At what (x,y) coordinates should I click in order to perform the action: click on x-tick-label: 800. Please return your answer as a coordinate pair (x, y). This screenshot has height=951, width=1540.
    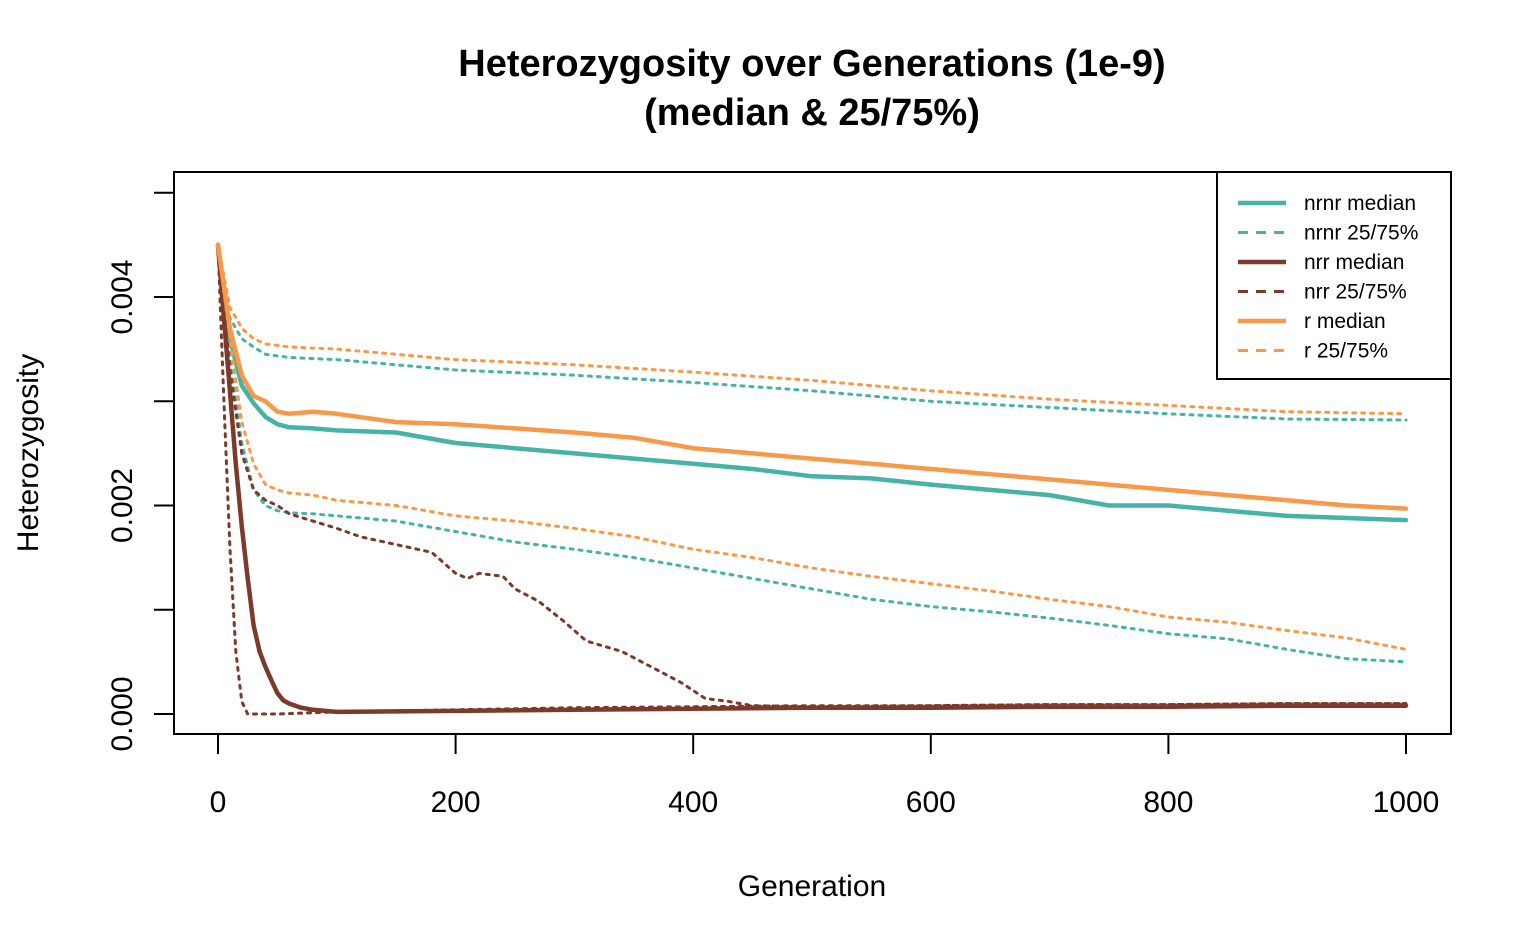
    Looking at the image, I should click on (1168, 802).